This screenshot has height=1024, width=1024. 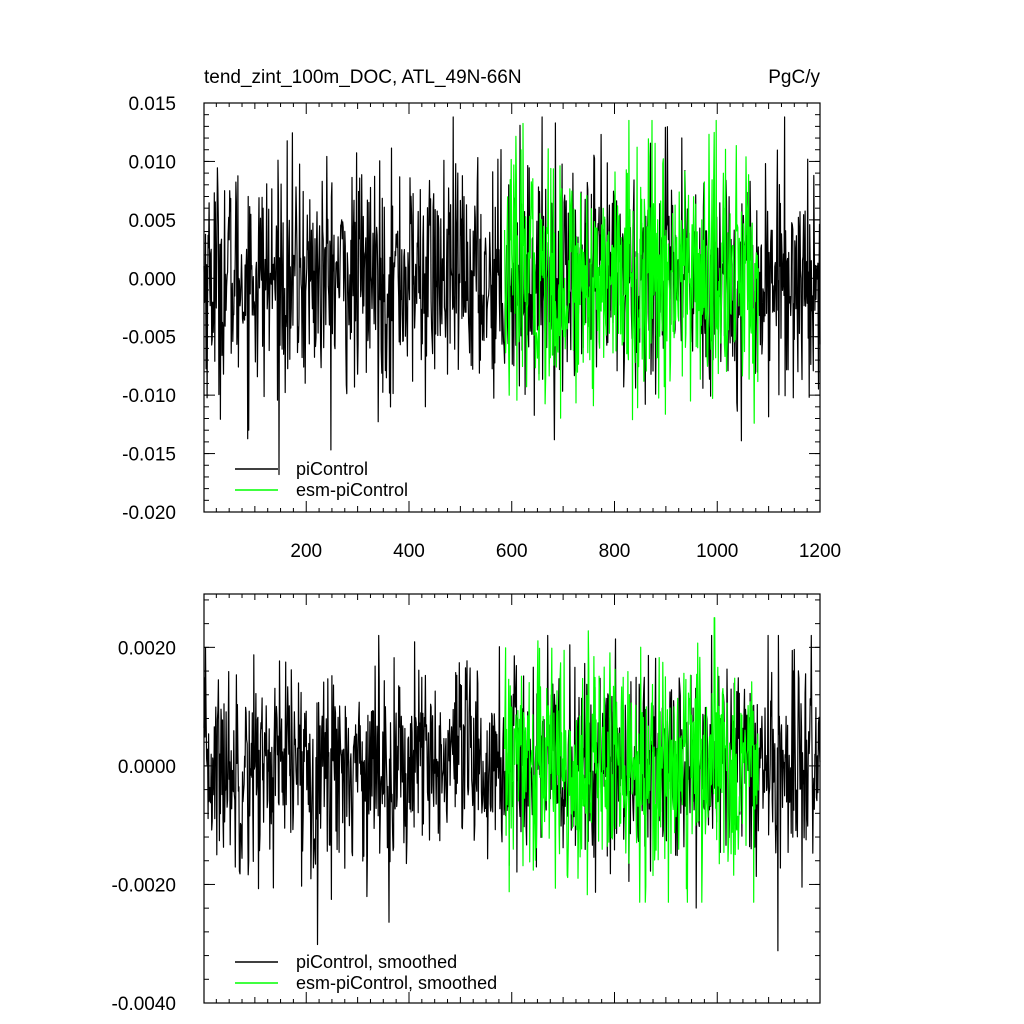 I want to click on x-tick-label: 1200, so click(x=820, y=551).